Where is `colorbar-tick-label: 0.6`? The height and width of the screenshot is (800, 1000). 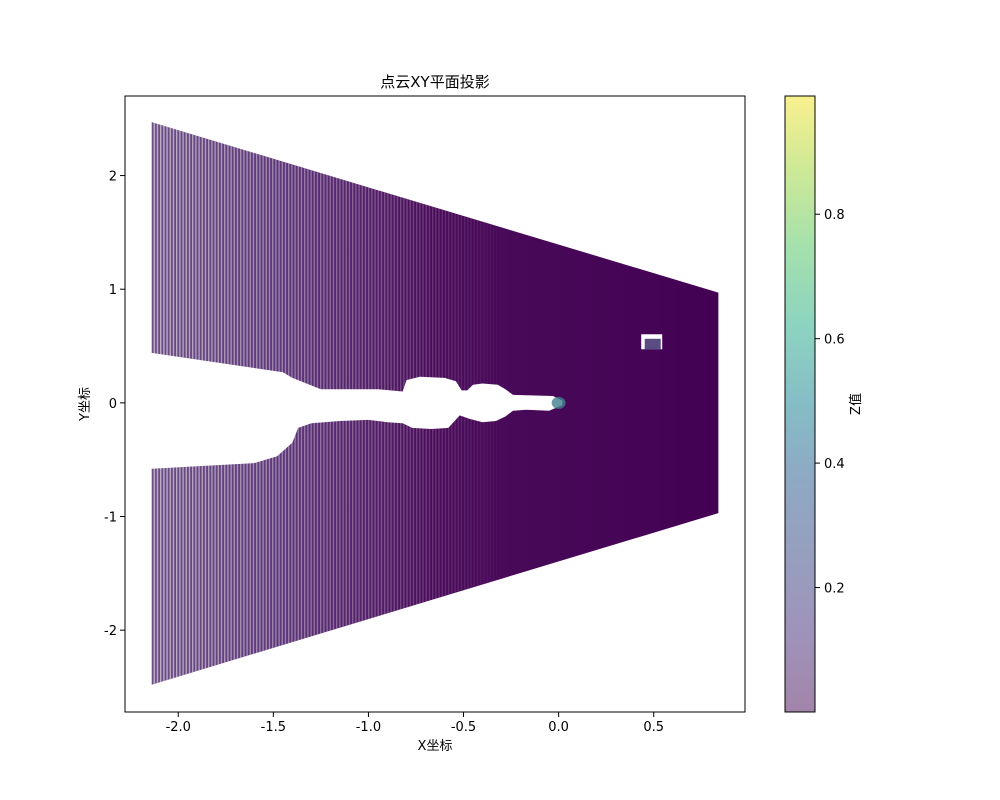
colorbar-tick-label: 0.6 is located at coordinates (834, 340).